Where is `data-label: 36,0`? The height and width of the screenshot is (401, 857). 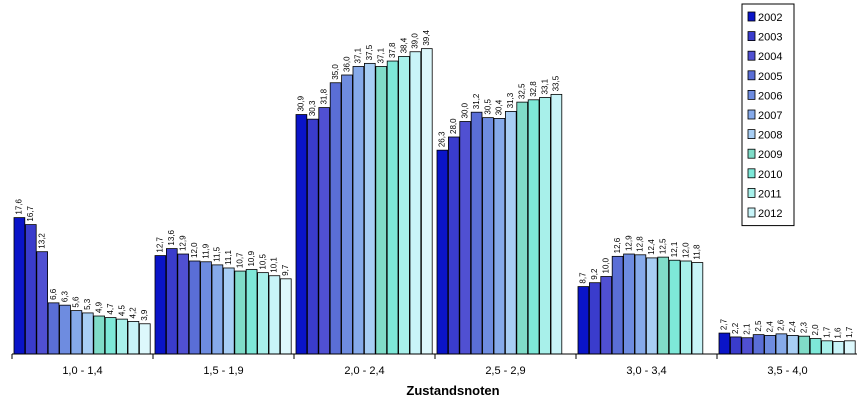
data-label: 36,0 is located at coordinates (346, 64).